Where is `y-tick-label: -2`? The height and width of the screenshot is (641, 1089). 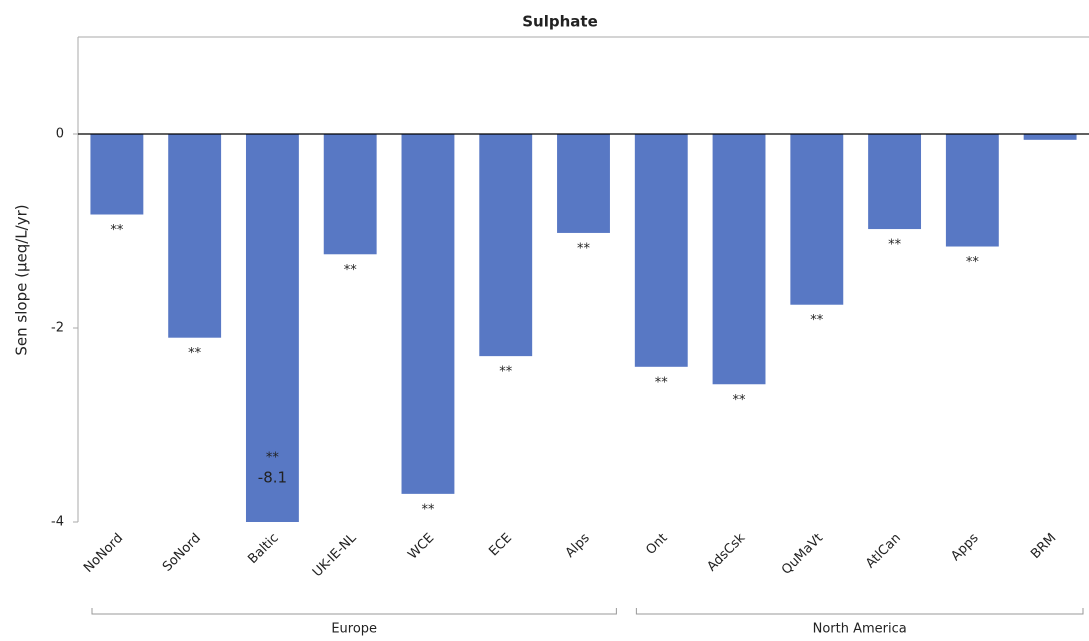 y-tick-label: -2 is located at coordinates (57, 328).